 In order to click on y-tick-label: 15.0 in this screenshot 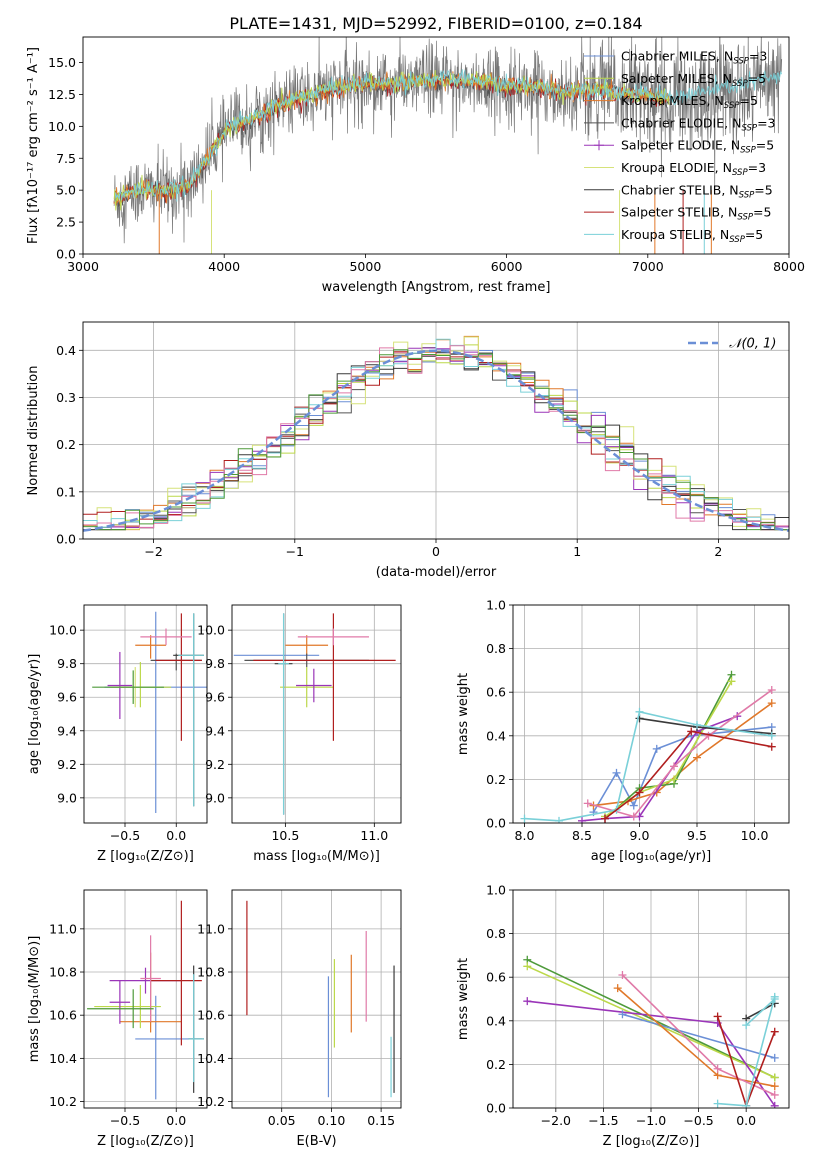, I will do `click(62, 62)`.